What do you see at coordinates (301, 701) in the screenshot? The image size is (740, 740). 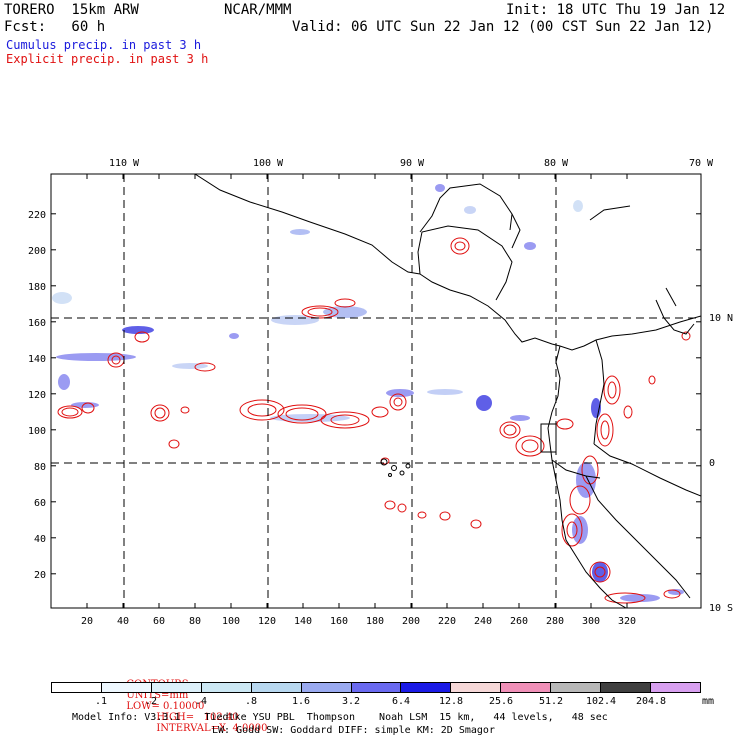 I see `colorbar-tick-label: 1.6` at bounding box center [301, 701].